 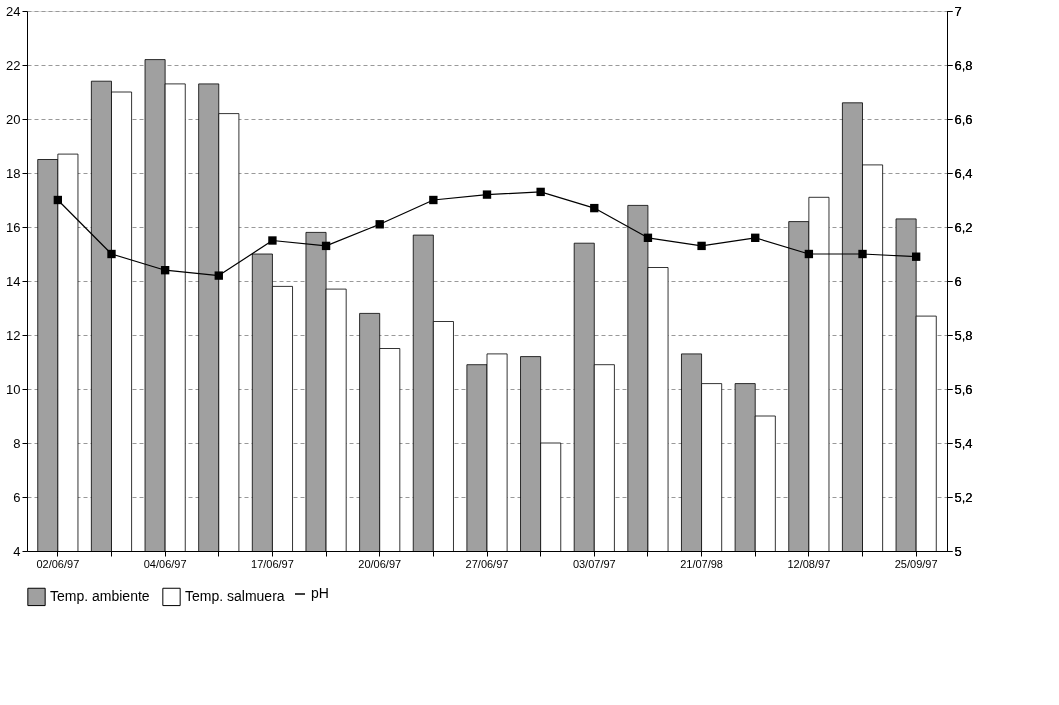 What do you see at coordinates (17, 443) in the screenshot?
I see `y-tick-label: 8` at bounding box center [17, 443].